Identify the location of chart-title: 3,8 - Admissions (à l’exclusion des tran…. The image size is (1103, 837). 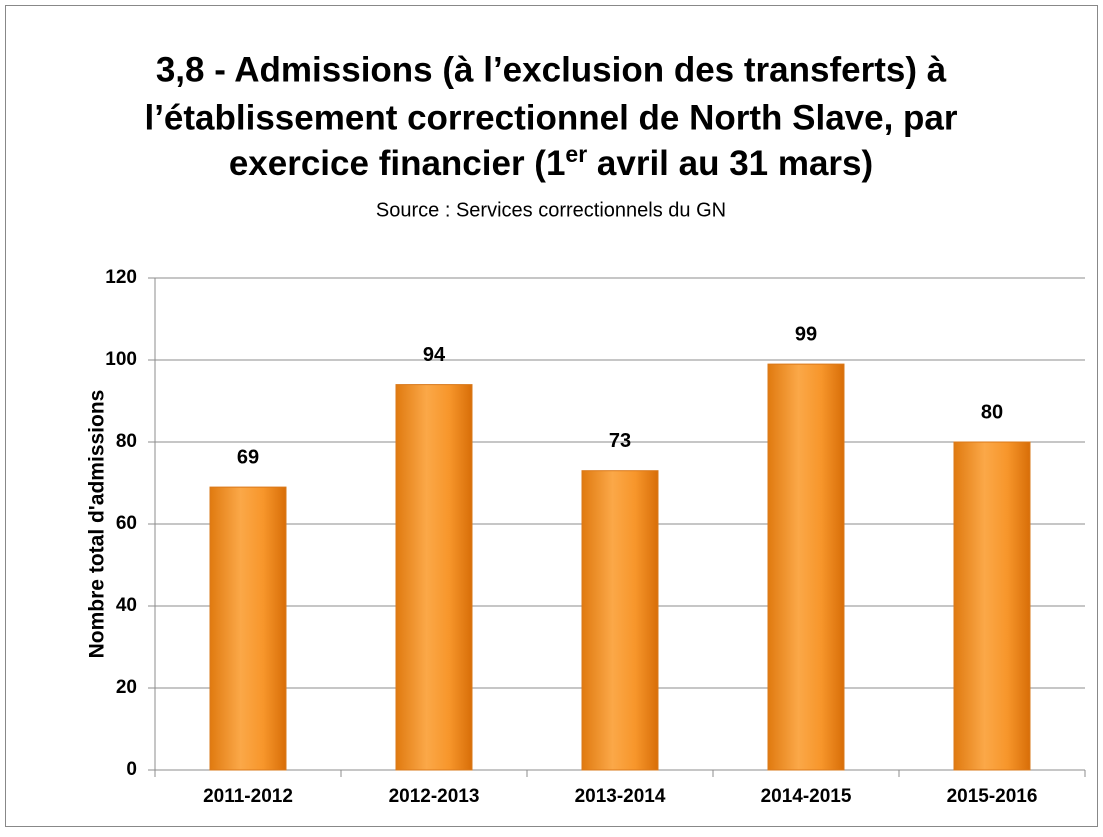
(551, 69).